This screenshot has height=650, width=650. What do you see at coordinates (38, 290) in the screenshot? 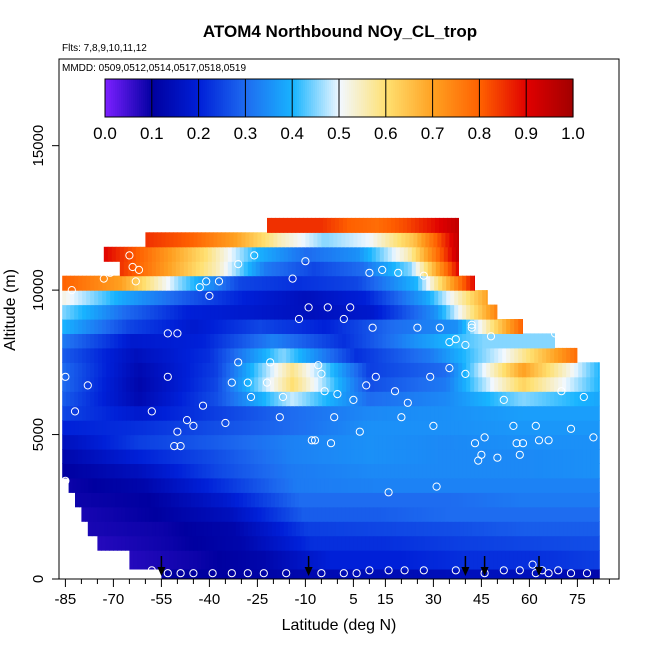
I see `y-tick-label: 10000` at bounding box center [38, 290].